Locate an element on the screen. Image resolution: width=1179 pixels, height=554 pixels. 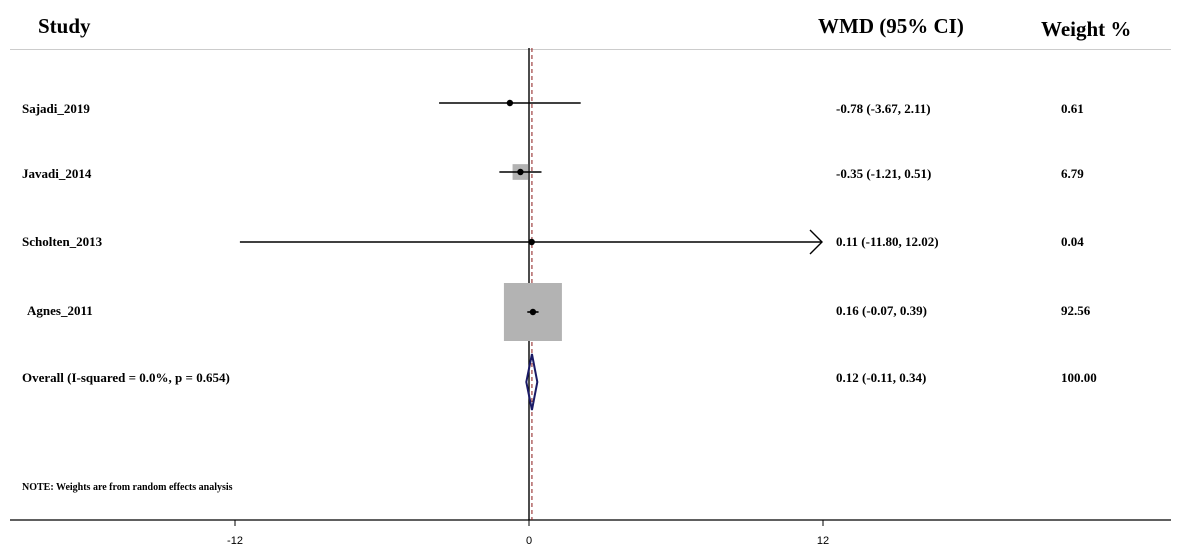
ci-arrow is located at coordinates (816, 242).